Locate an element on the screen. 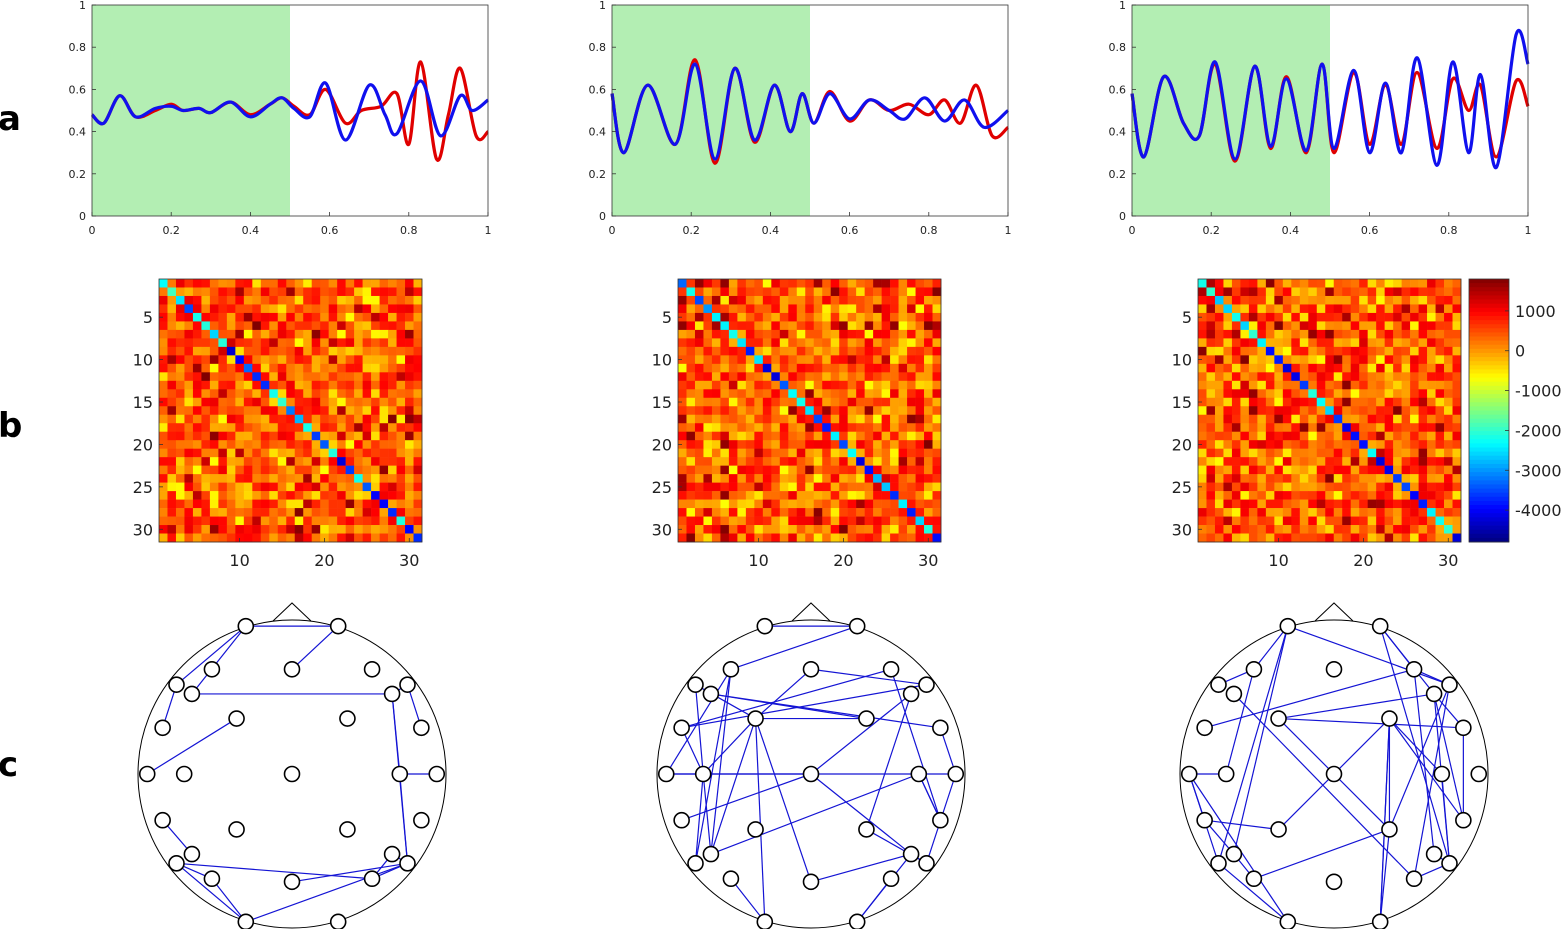  colorbar-segment is located at coordinates (1489, 519).